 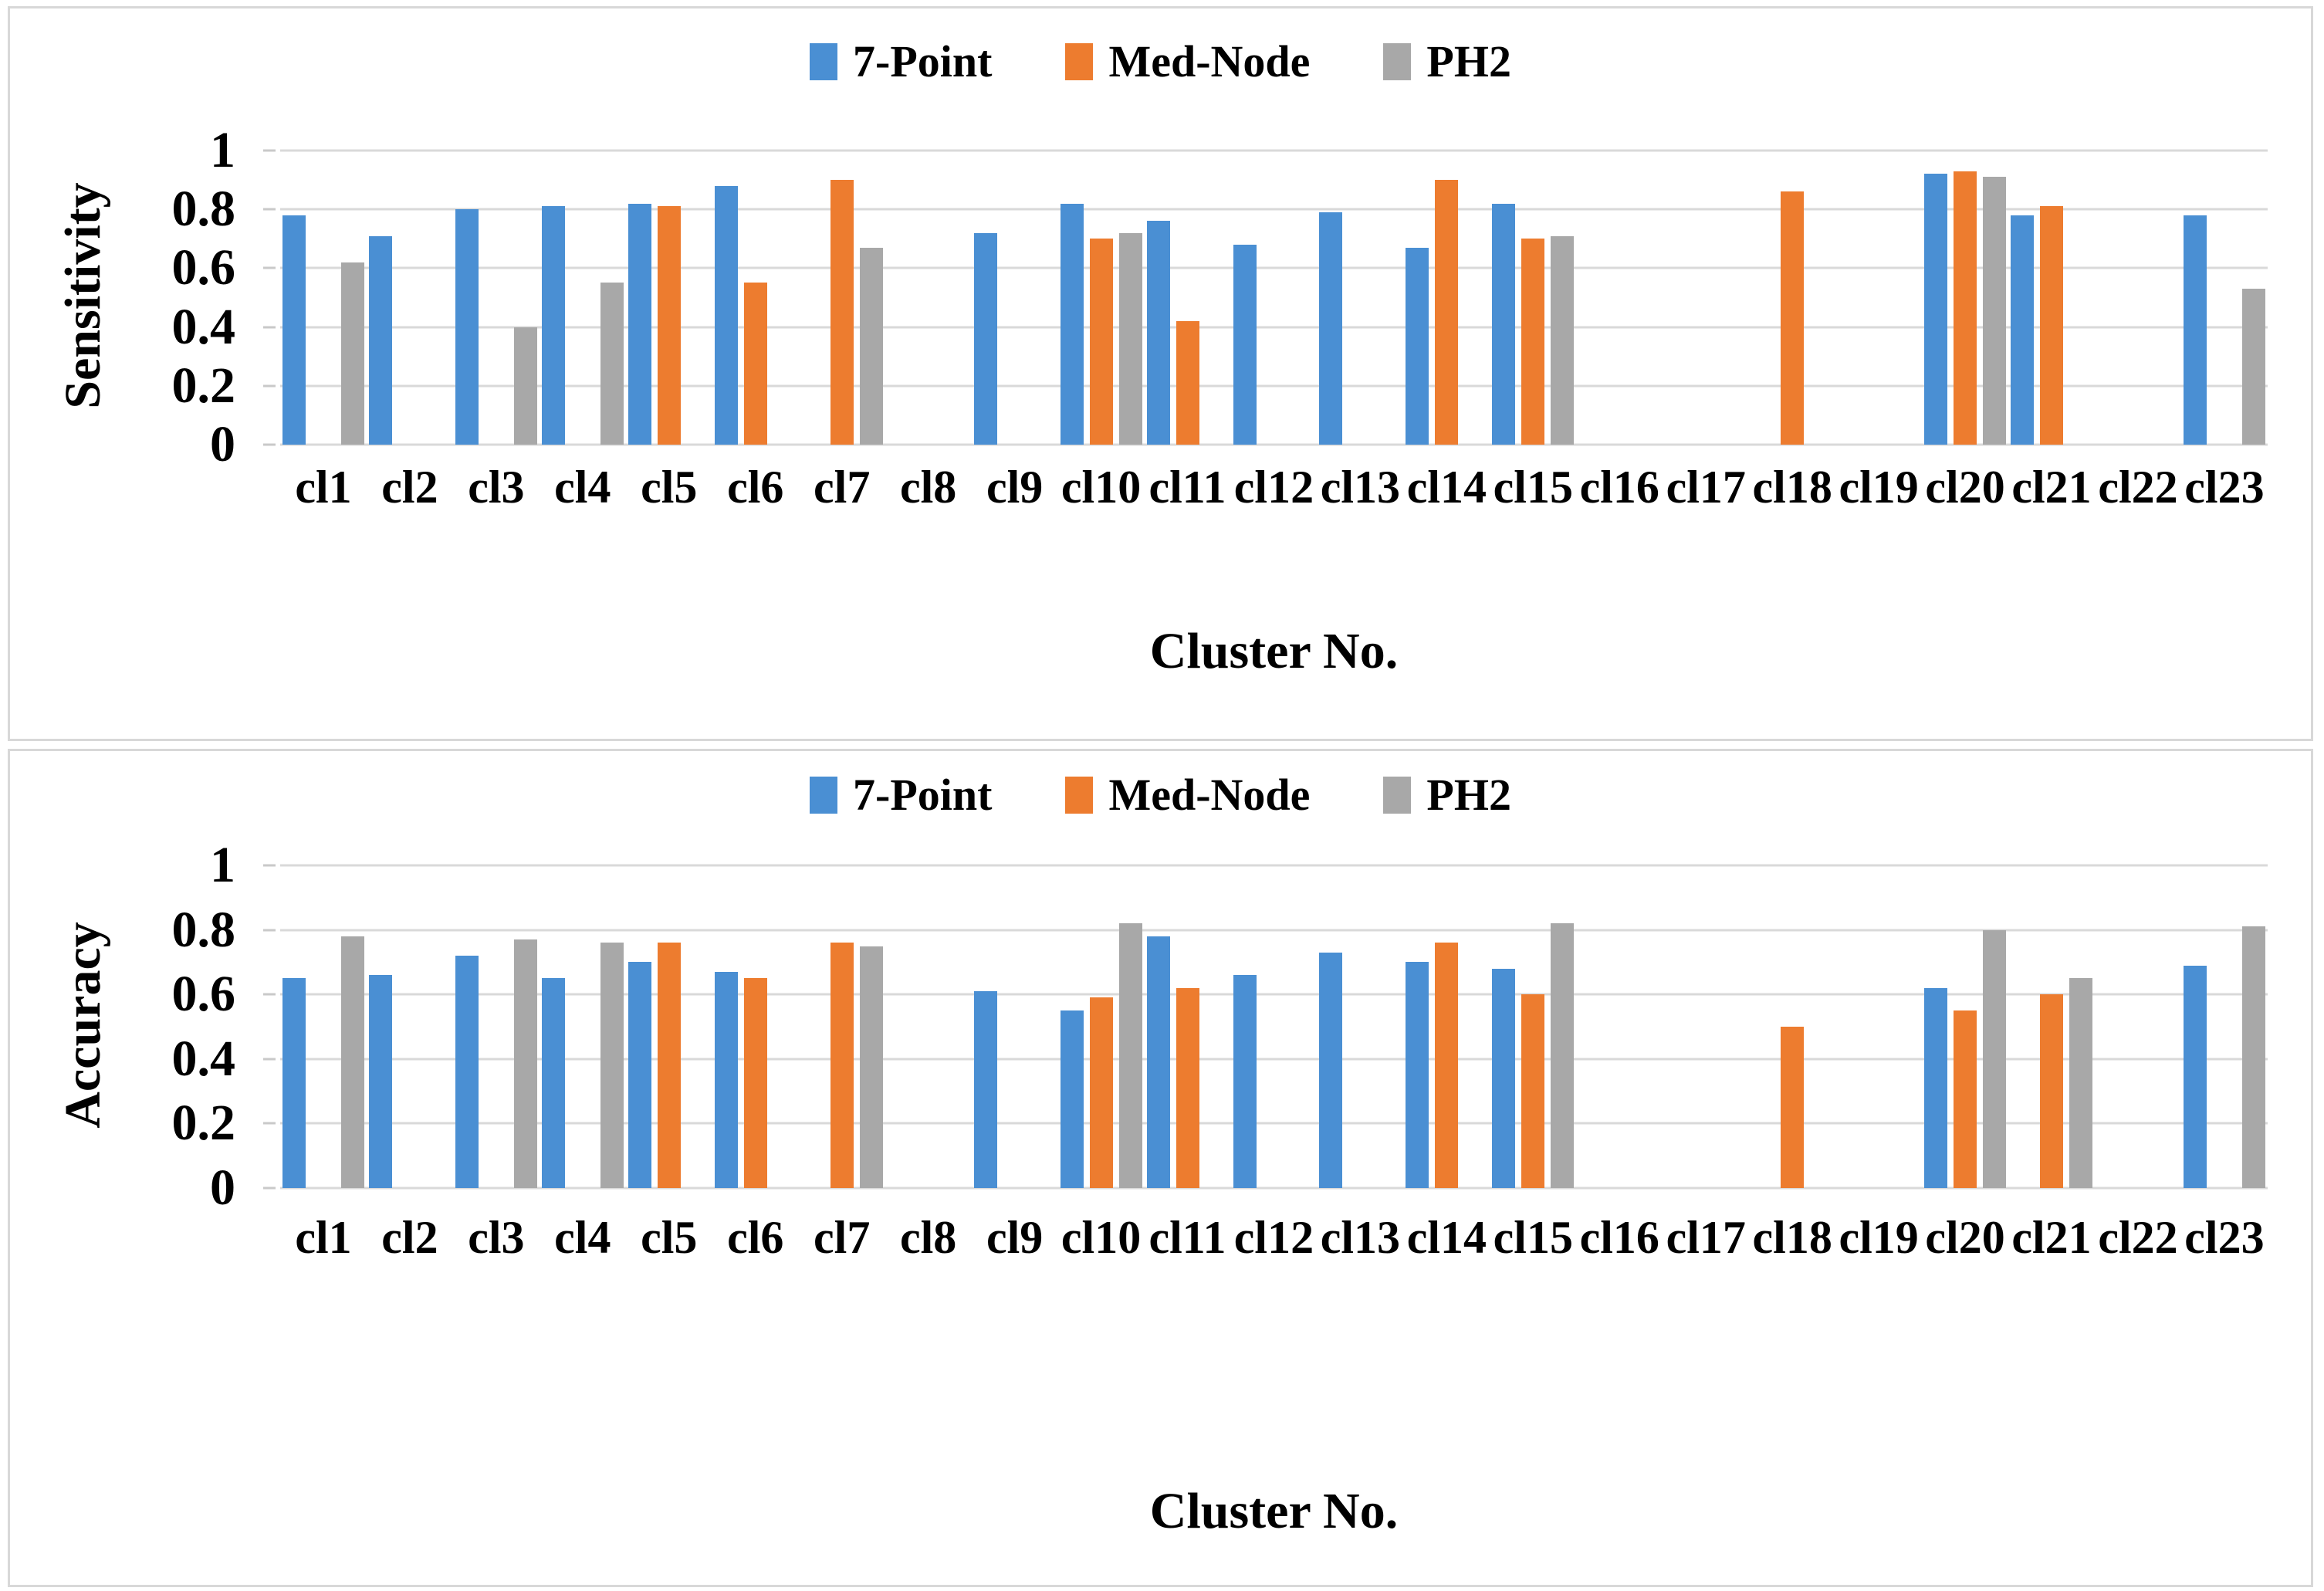 I want to click on x-tick-label: cl12, so click(x=1273, y=487).